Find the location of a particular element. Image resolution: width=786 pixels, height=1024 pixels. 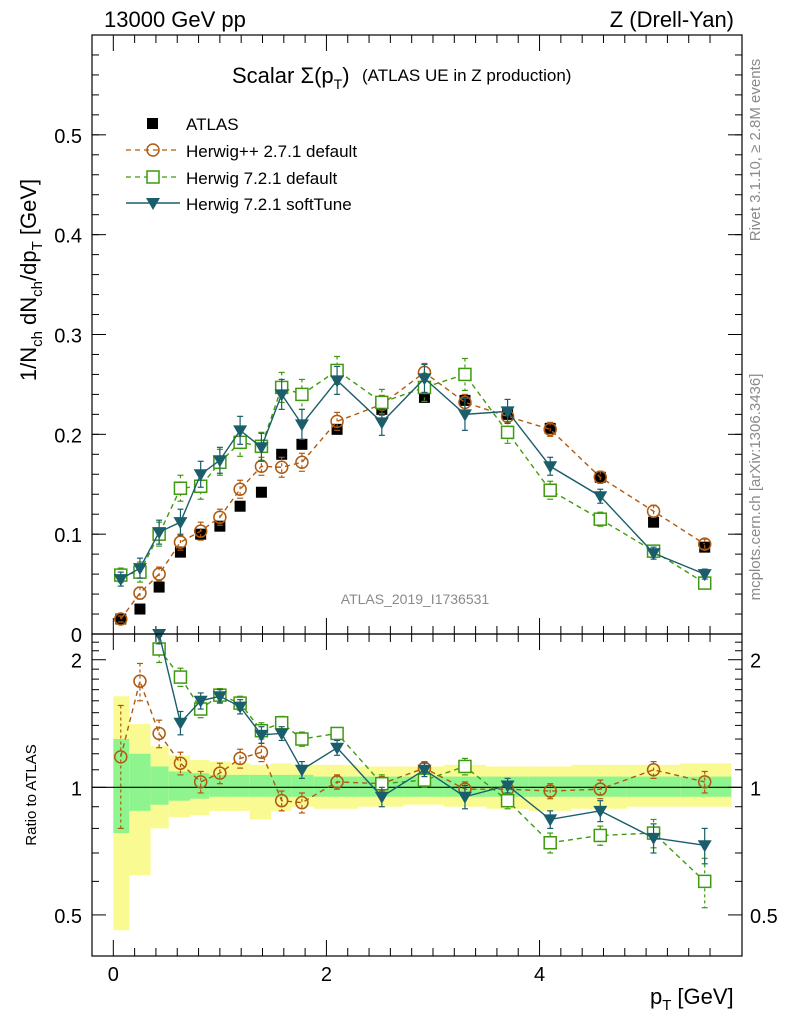

source-label: mcplots.cern.ch [arXiv:1306.3436] is located at coordinates (755, 487).